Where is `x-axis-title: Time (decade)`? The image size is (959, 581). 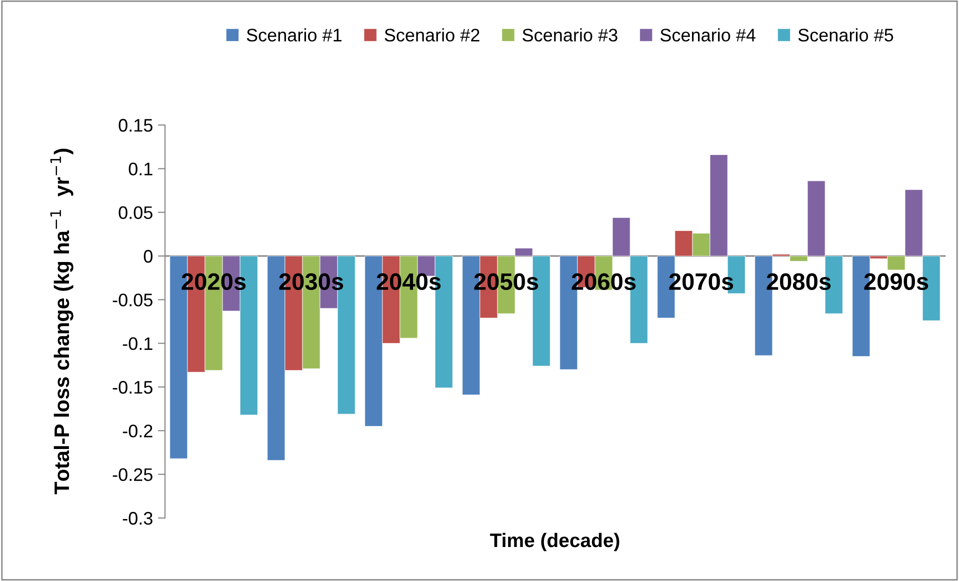
x-axis-title: Time (decade) is located at coordinates (555, 542).